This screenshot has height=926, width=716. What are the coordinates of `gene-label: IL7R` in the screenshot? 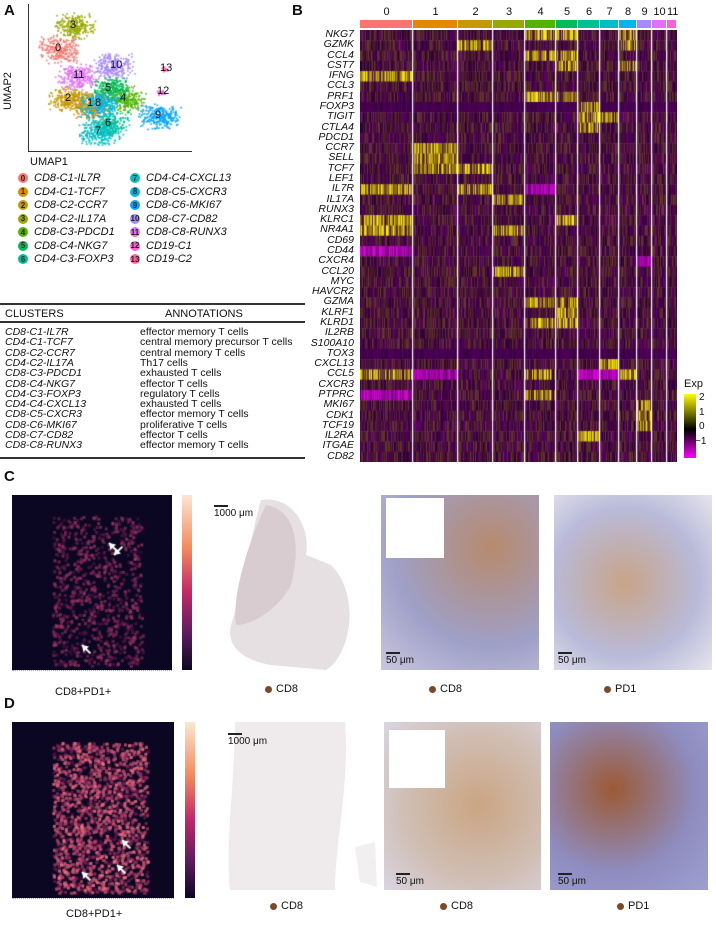 It's located at (342, 188).